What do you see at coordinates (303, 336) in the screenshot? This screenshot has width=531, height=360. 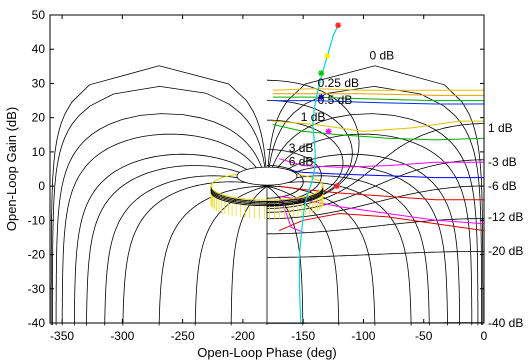 I see `x-tick-label: -150` at bounding box center [303, 336].